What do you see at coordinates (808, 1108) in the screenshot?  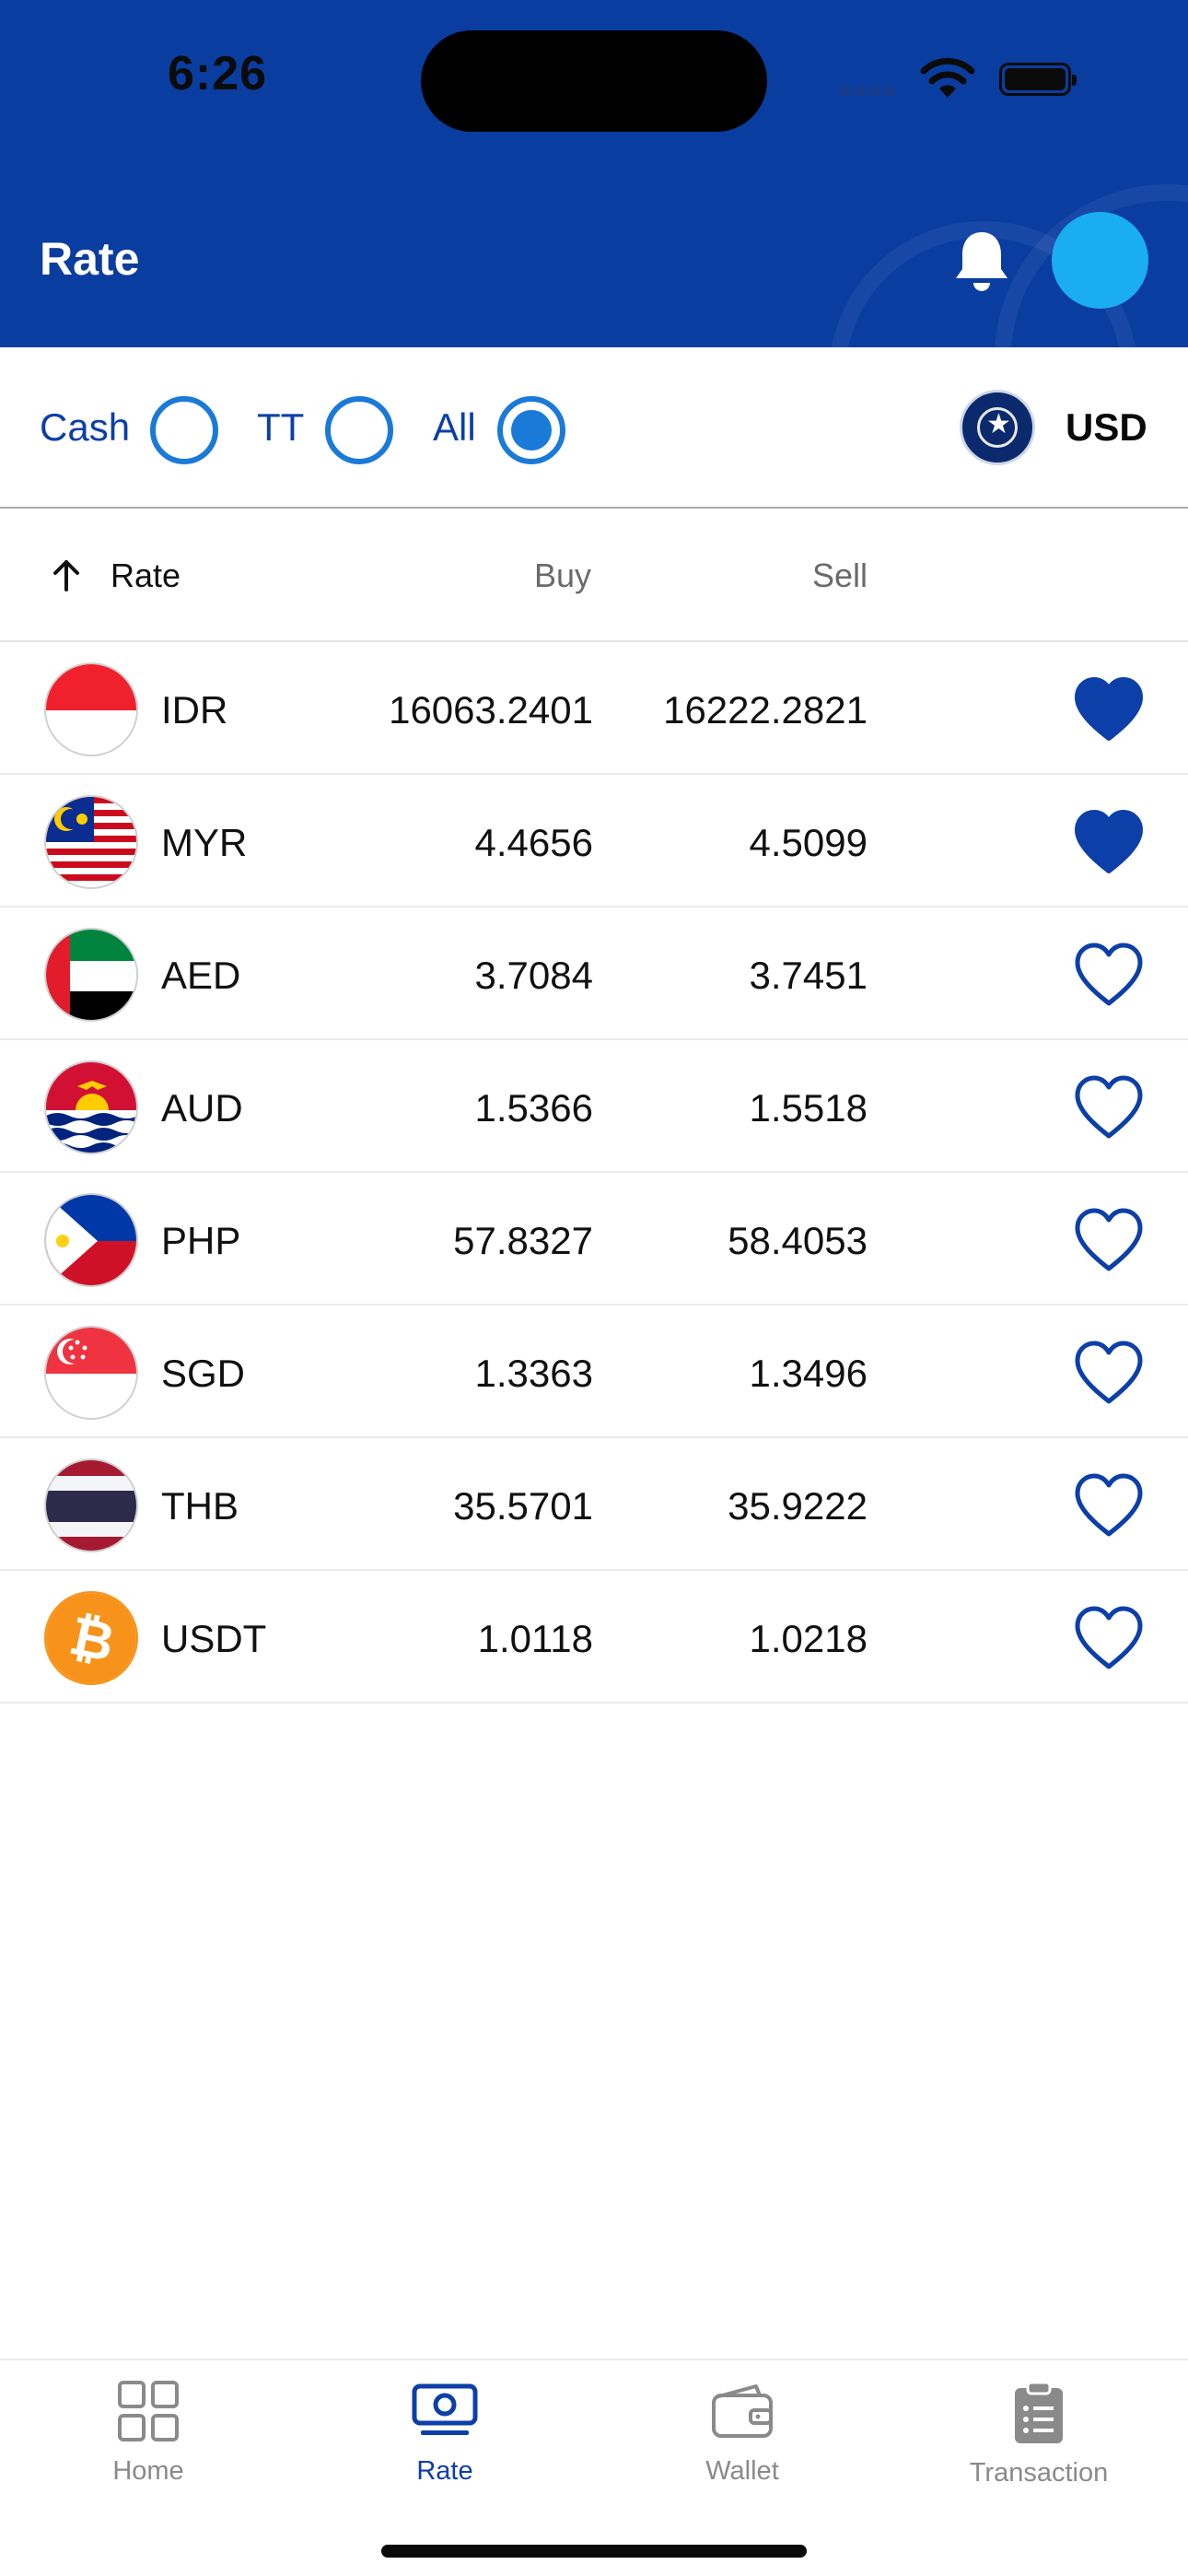 I see `sell-rate: 1.5518` at bounding box center [808, 1108].